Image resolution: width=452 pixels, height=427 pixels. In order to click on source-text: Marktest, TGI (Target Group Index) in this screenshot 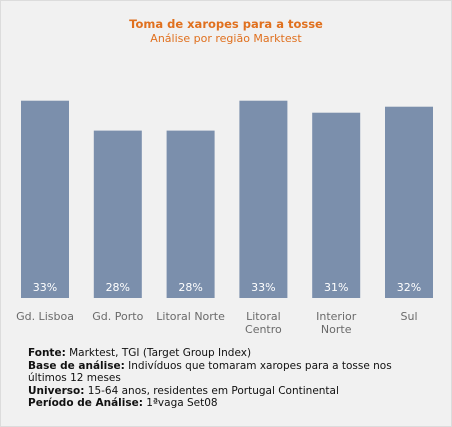, I will do `click(158, 353)`.